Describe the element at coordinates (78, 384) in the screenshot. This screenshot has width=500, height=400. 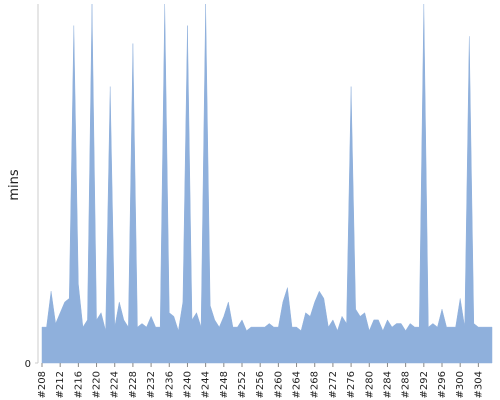
I see `x-tick-label: #216` at that location.